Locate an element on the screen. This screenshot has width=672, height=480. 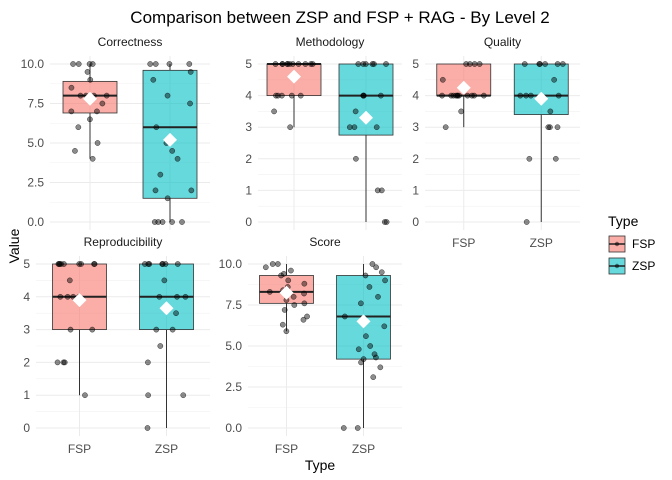
y-tick-label: 3 is located at coordinates (26, 330).